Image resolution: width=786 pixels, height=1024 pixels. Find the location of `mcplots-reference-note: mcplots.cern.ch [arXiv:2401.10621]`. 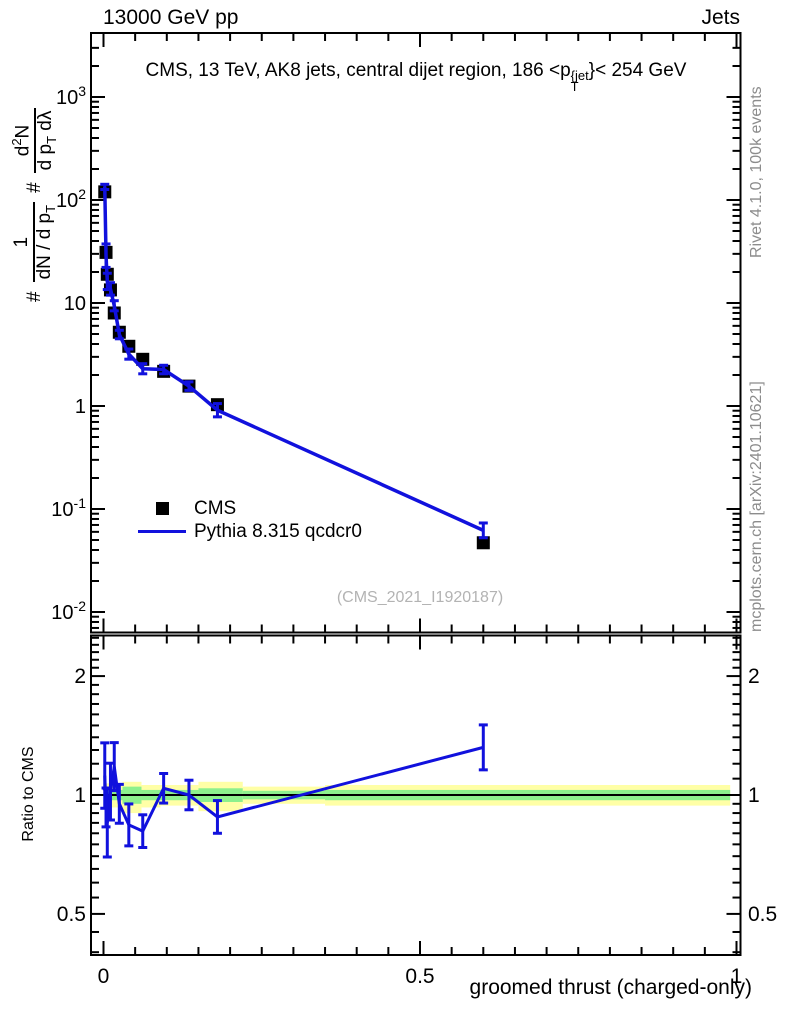

mcplots-reference-note: mcplots.cern.ch [arXiv:2401.10621] is located at coordinates (756, 506).